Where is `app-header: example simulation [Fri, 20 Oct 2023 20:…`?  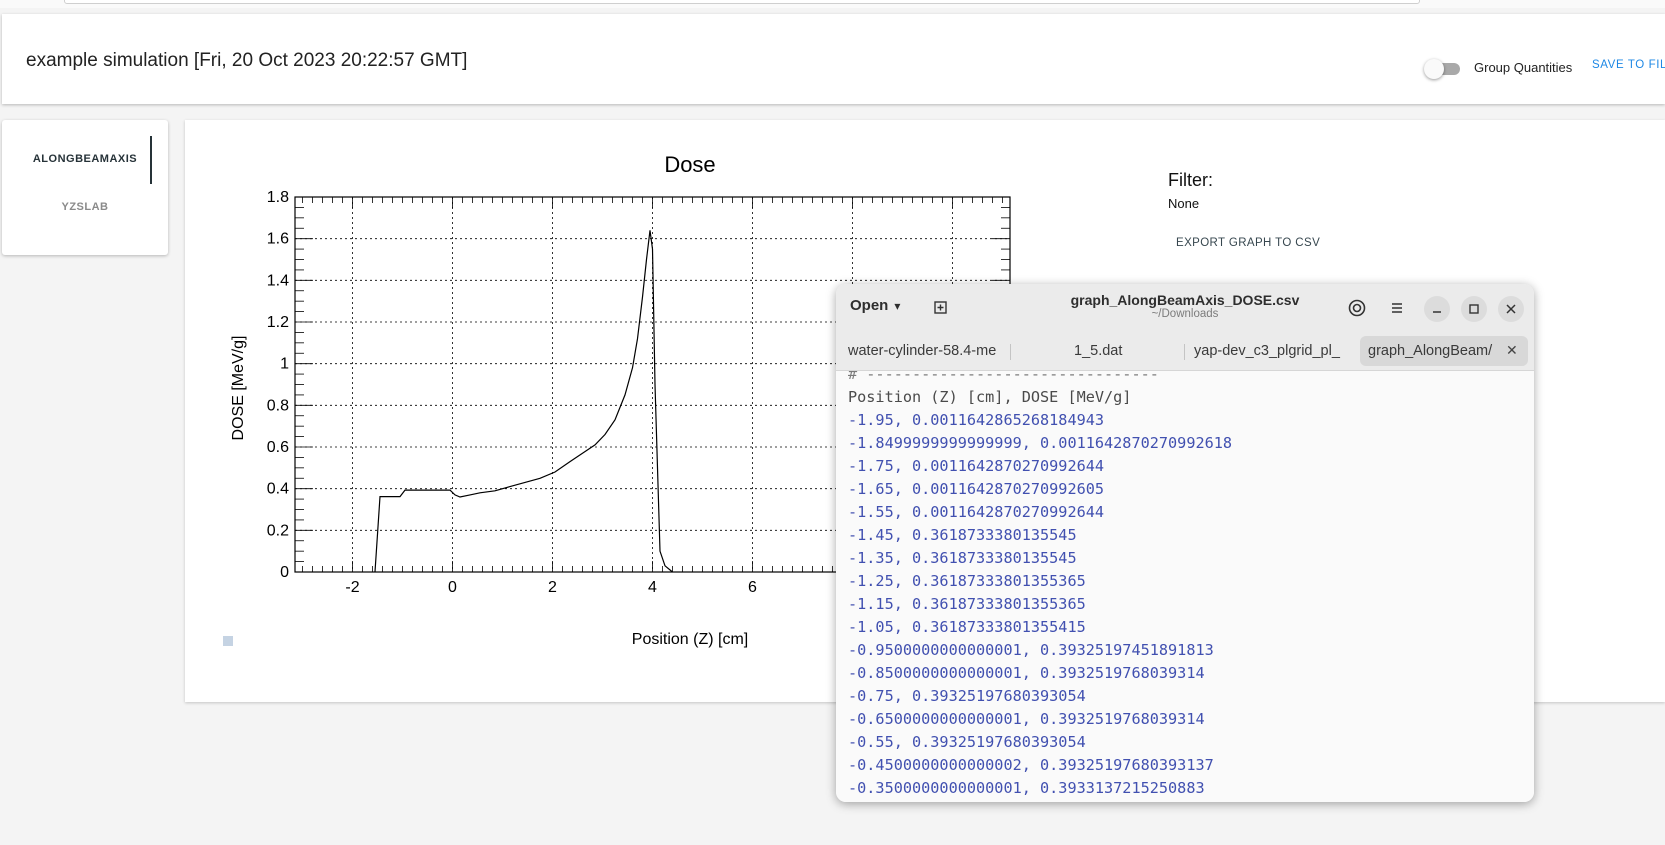 app-header: example simulation [Fri, 20 Oct 2023 20:… is located at coordinates (833, 59).